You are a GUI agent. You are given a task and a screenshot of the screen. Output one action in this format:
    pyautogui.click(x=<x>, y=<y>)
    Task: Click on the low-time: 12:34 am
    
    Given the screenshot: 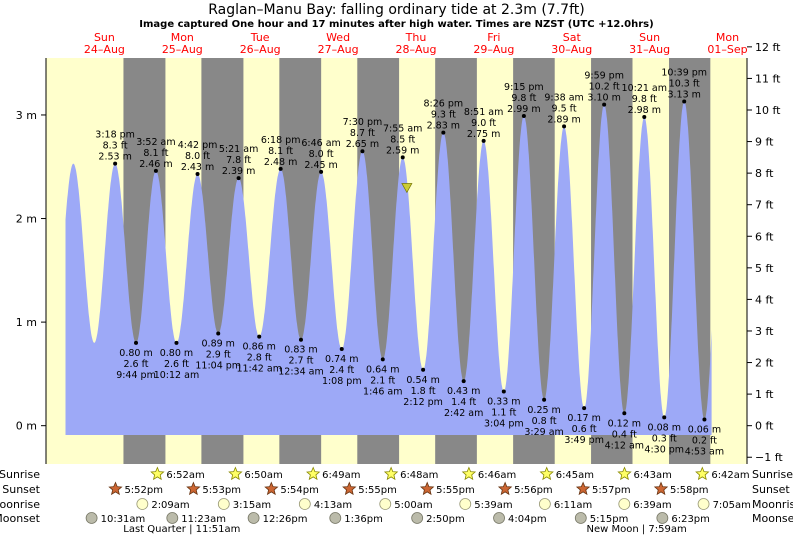 What is the action you would take?
    pyautogui.click(x=300, y=372)
    